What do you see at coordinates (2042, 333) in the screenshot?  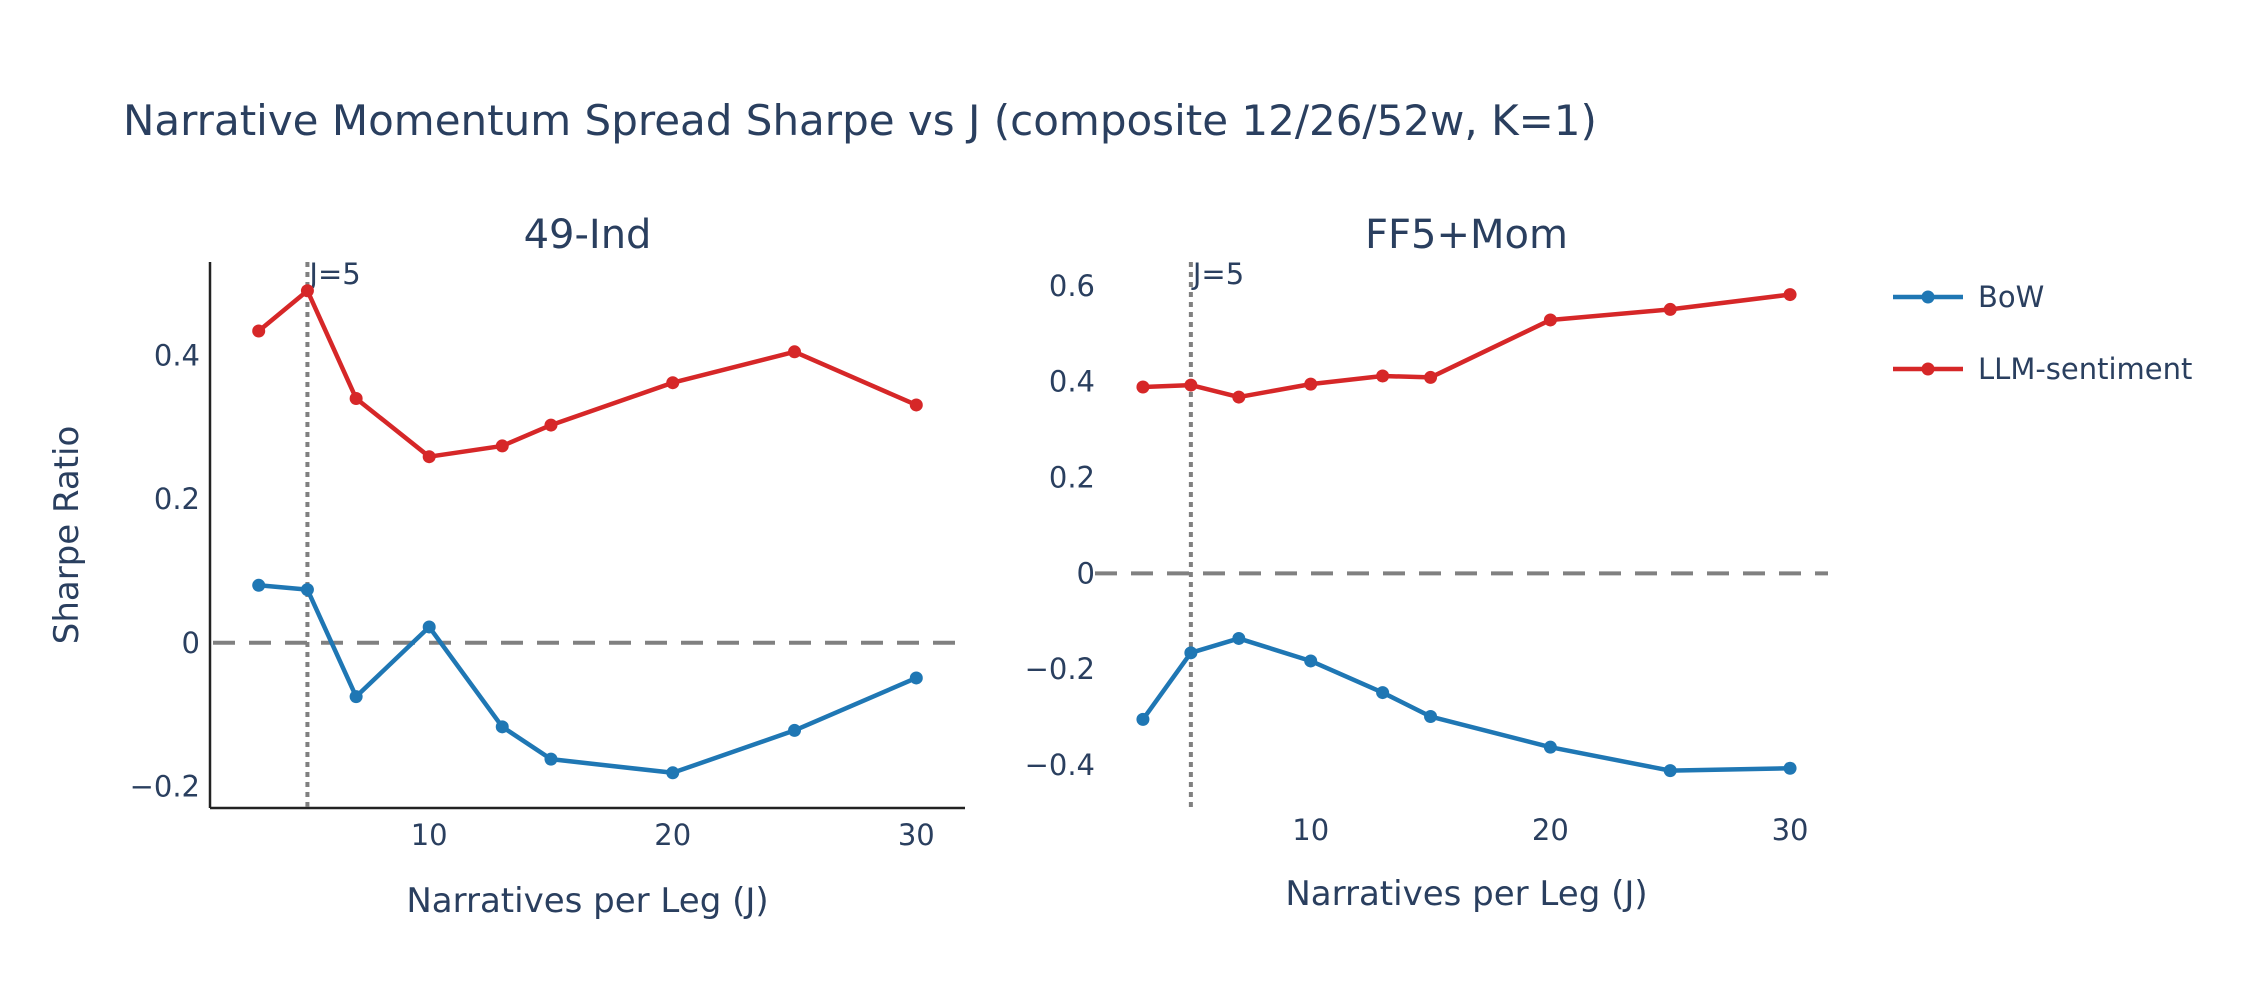 I see `legend: BoW LLM-sentiment` at bounding box center [2042, 333].